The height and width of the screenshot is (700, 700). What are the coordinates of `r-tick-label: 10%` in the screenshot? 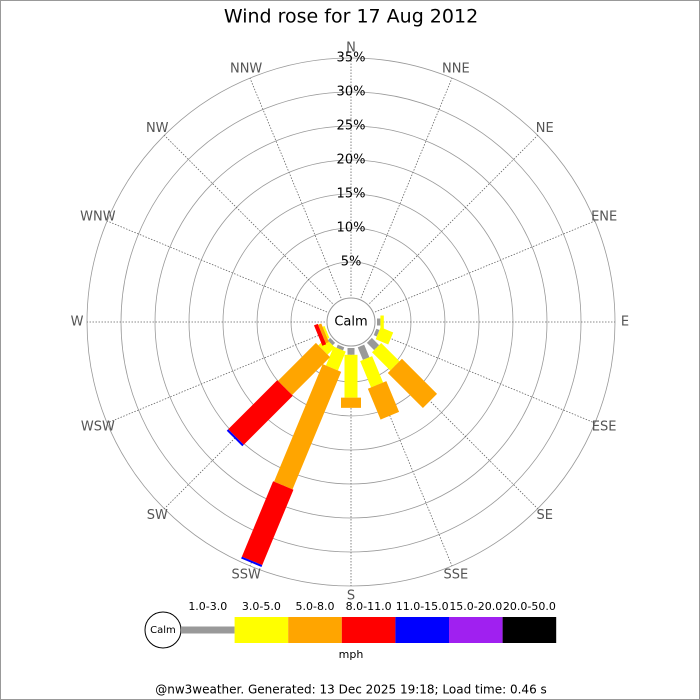 It's located at (351, 228).